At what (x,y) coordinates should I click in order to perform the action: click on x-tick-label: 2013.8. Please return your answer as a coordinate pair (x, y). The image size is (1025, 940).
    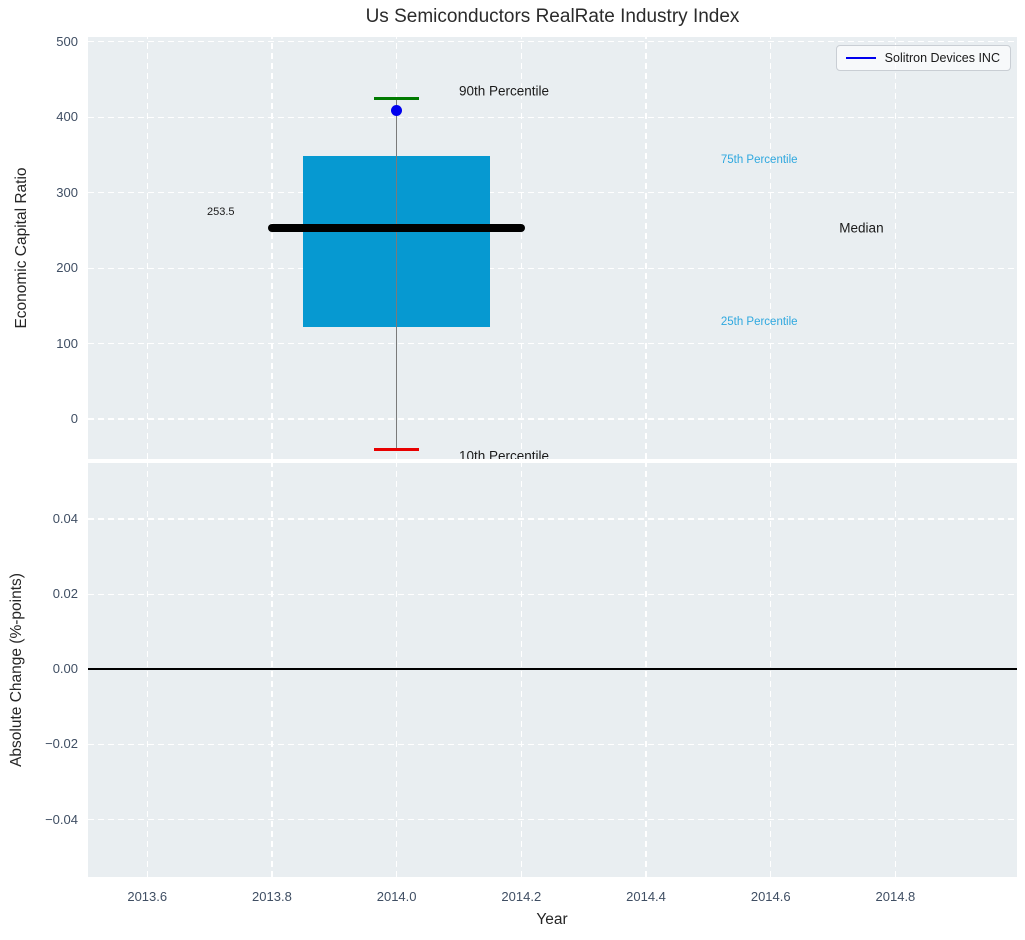
    Looking at the image, I should click on (272, 896).